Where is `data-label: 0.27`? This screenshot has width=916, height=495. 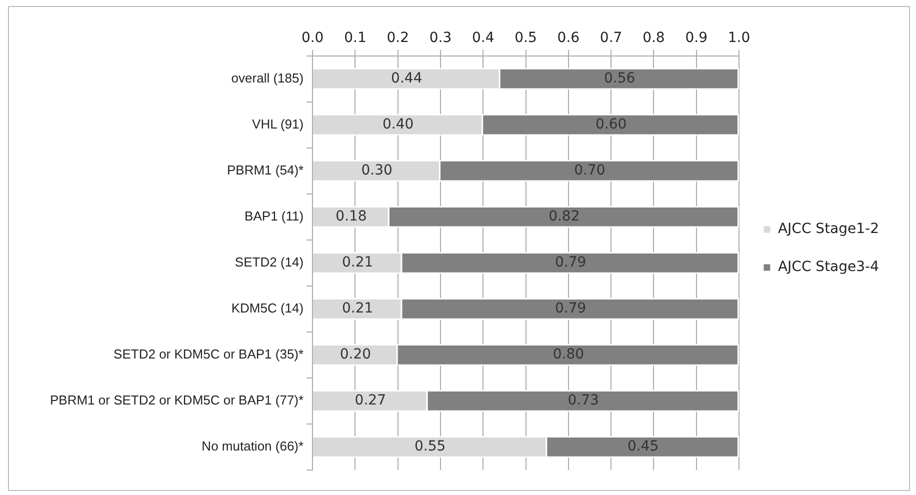 data-label: 0.27 is located at coordinates (370, 400).